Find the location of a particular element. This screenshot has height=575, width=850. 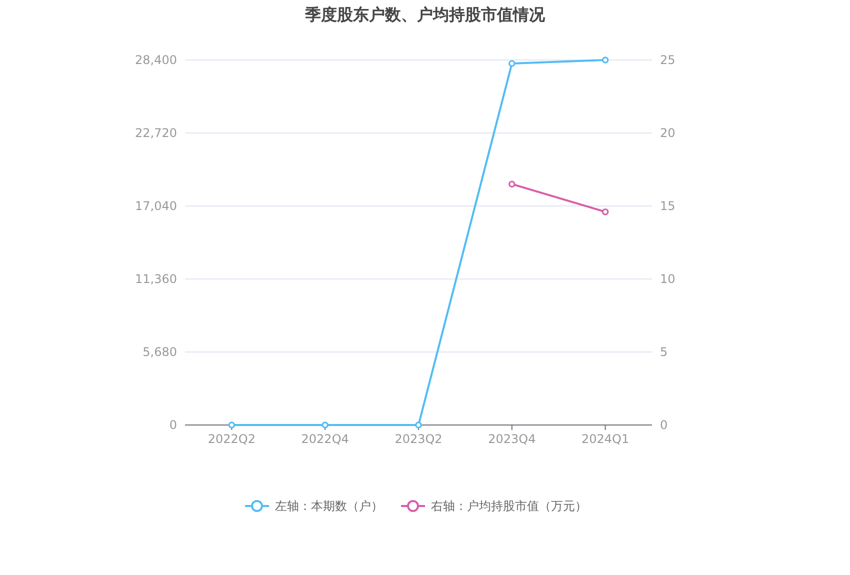

y2-tick-label: 10 is located at coordinates (668, 279).